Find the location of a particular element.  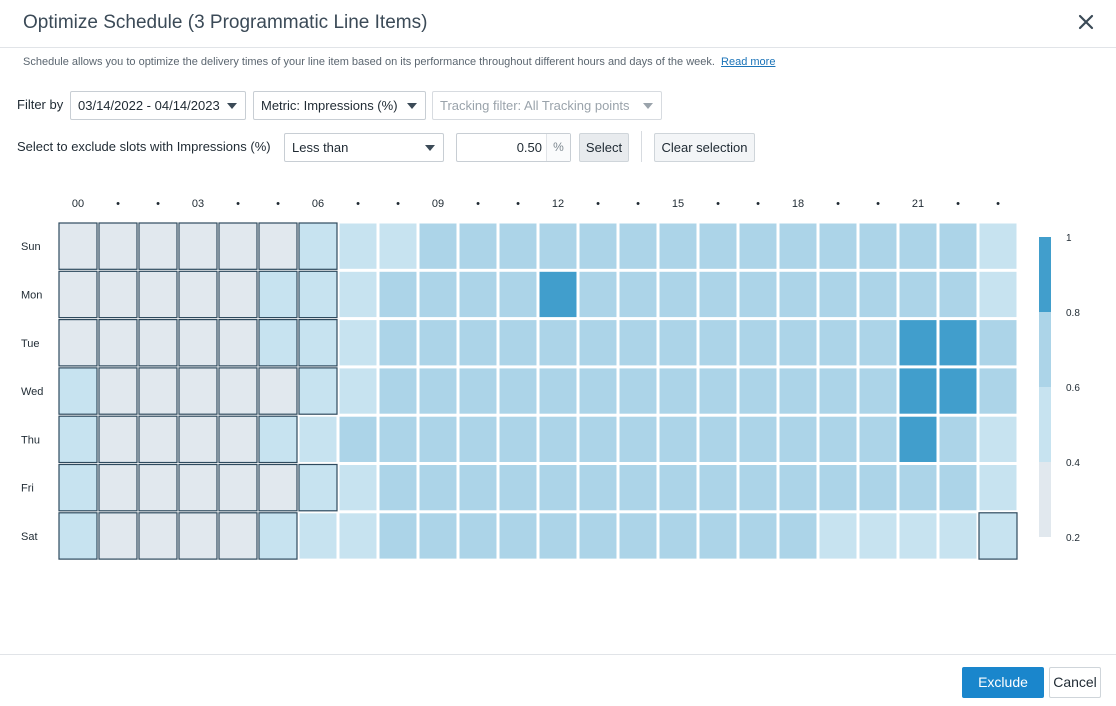

metric-dropdown: Metric: Impressions (%) is located at coordinates (339, 105).